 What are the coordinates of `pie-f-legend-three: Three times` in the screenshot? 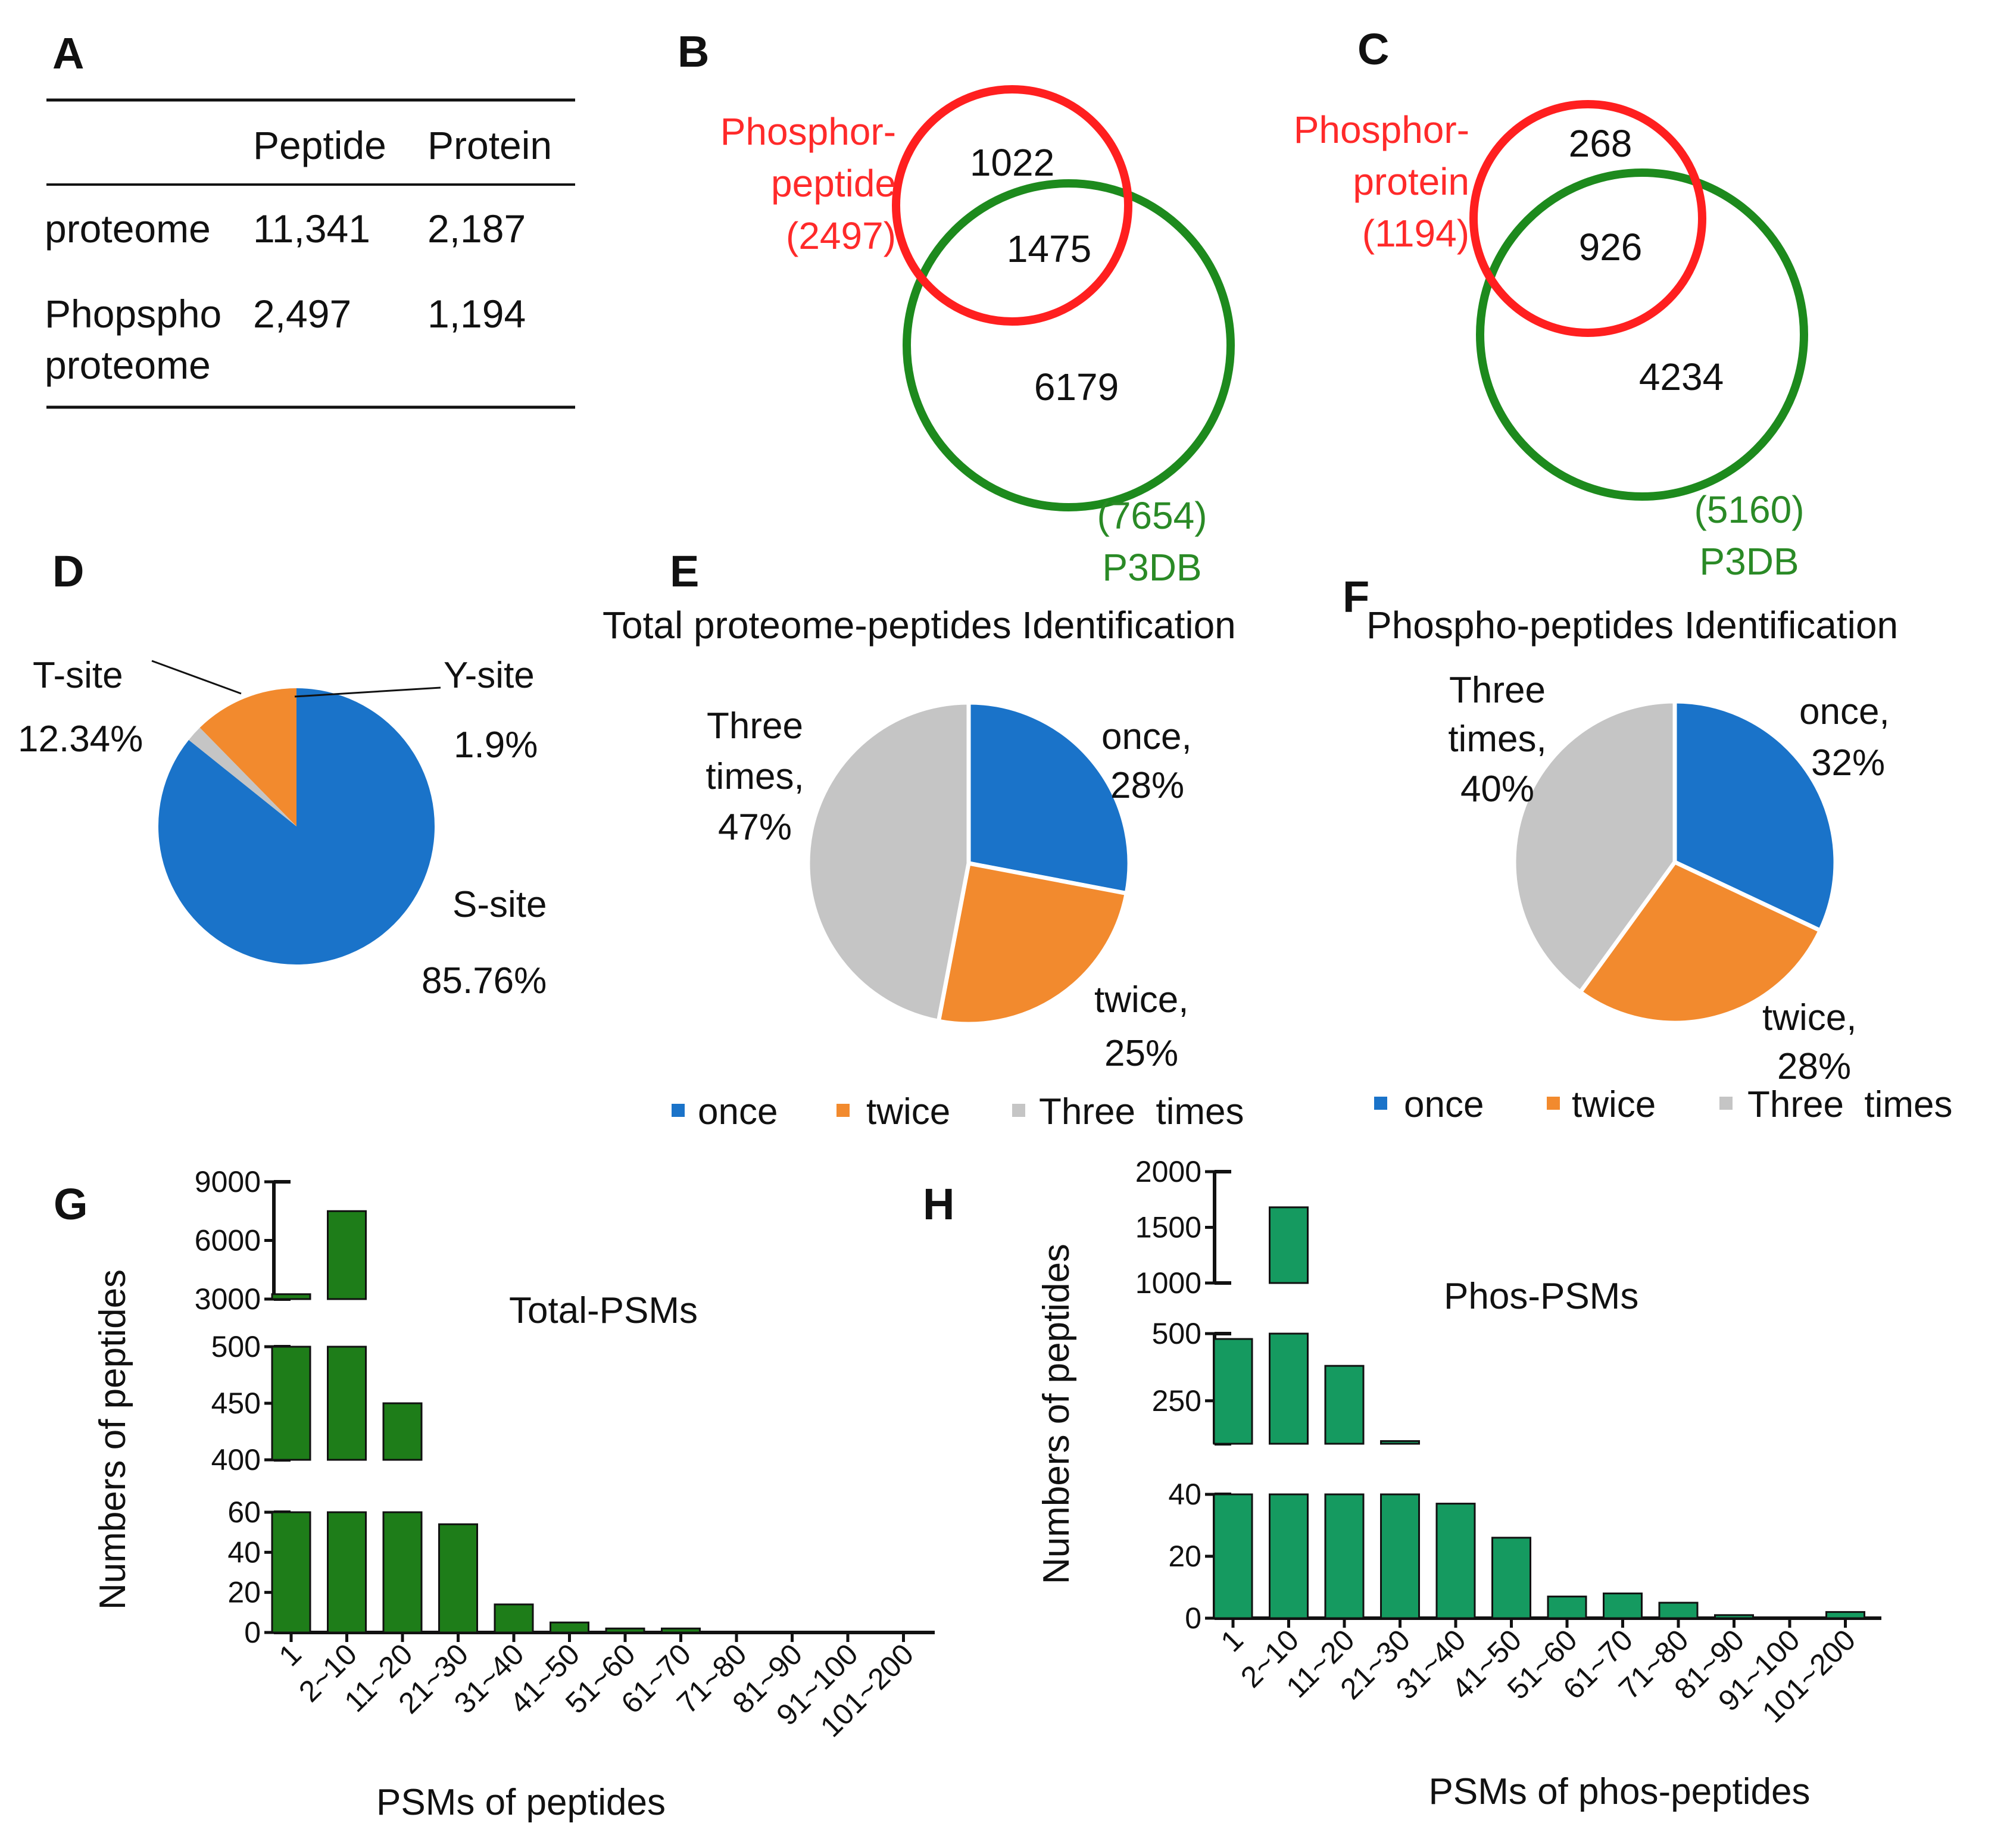 It's located at (1850, 1104).